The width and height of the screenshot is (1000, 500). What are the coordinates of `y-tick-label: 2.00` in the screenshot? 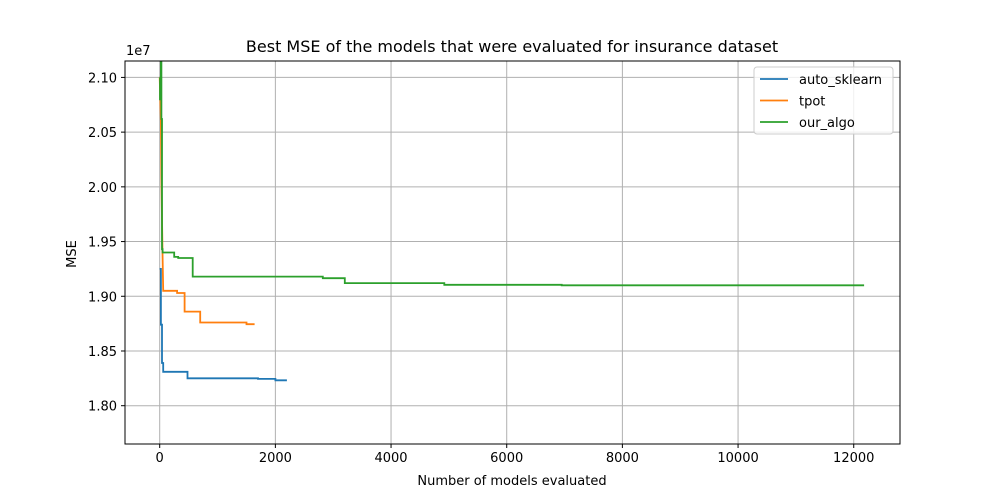 It's located at (102, 188).